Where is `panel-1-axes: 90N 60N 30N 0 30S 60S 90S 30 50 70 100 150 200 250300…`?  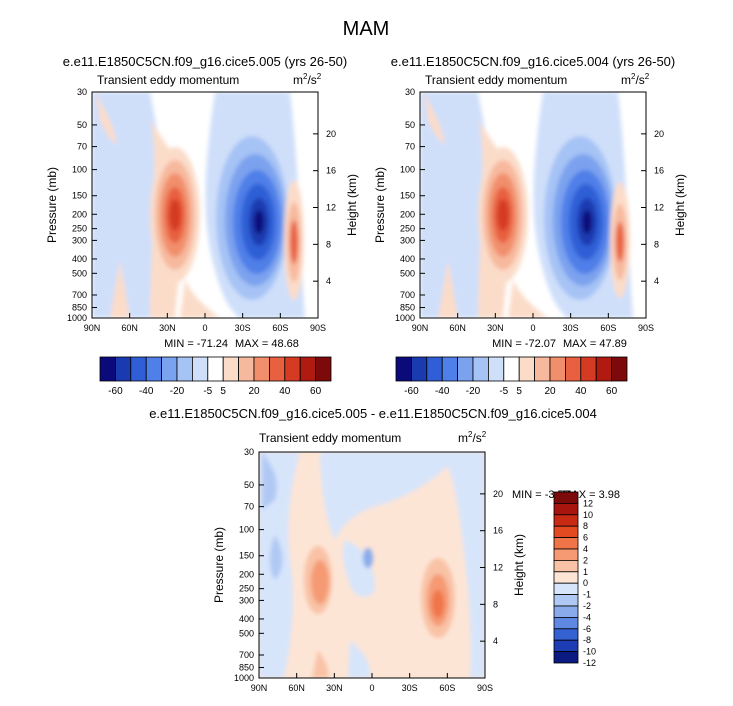
panel-1-axes: 90N 60N 30N 0 30S 60S 90S 30 50 70 100 150 200 250300… is located at coordinates (202, 210).